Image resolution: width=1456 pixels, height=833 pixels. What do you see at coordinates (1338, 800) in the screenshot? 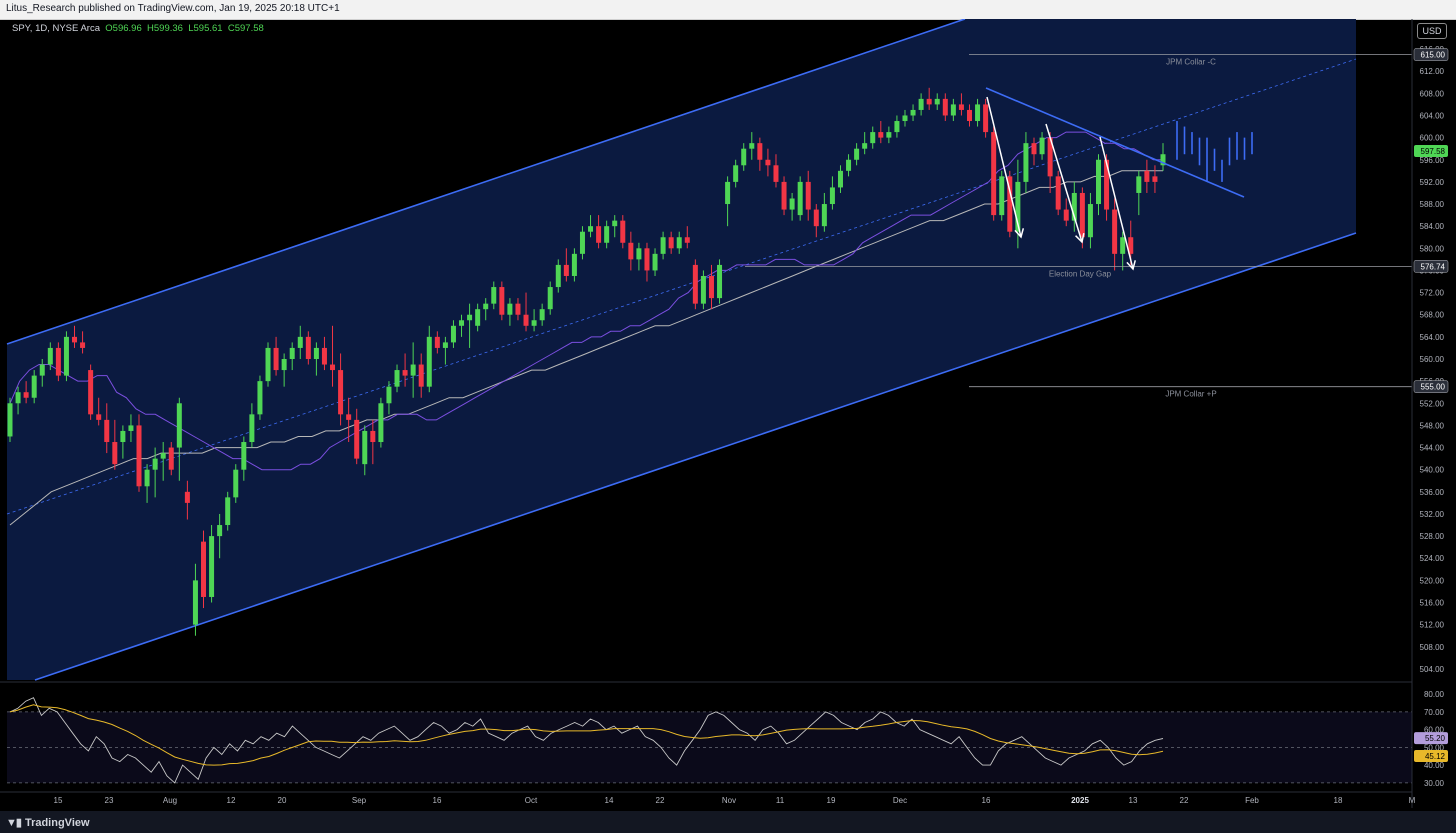
I see `time-tick-label: 18` at bounding box center [1338, 800].